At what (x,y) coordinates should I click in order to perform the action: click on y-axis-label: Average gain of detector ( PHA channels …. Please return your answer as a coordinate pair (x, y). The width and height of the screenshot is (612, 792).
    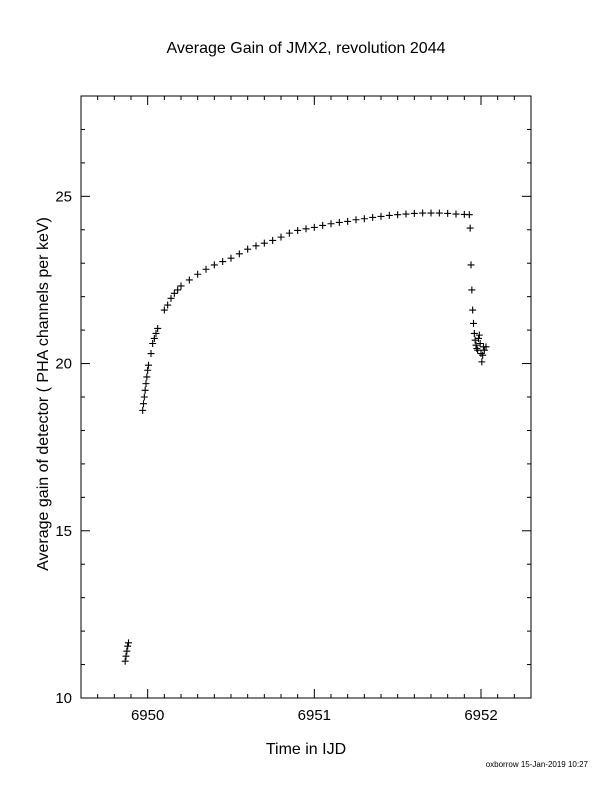
    Looking at the image, I should click on (43, 394).